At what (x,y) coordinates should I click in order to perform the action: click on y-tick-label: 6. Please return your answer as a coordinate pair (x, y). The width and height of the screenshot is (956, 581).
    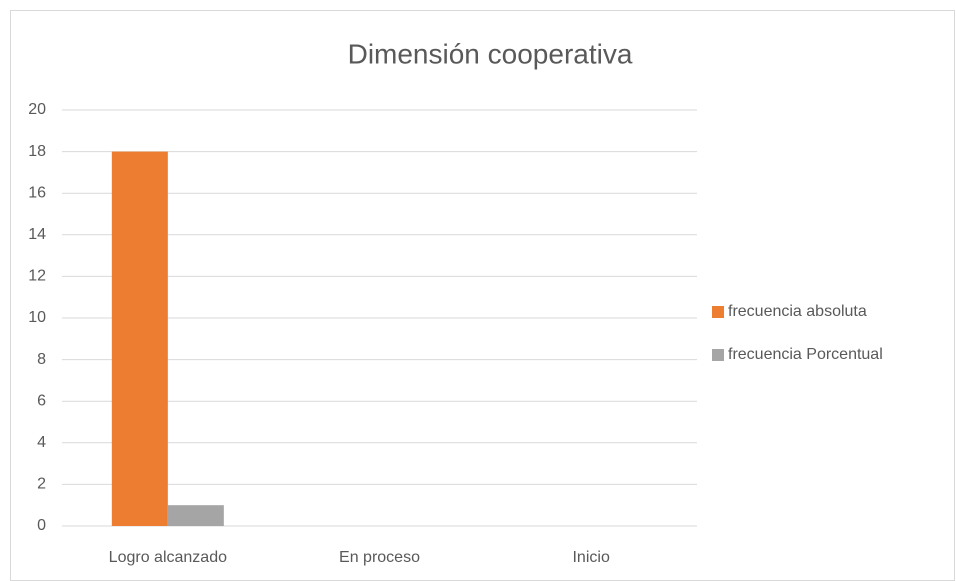
    Looking at the image, I should click on (41, 400).